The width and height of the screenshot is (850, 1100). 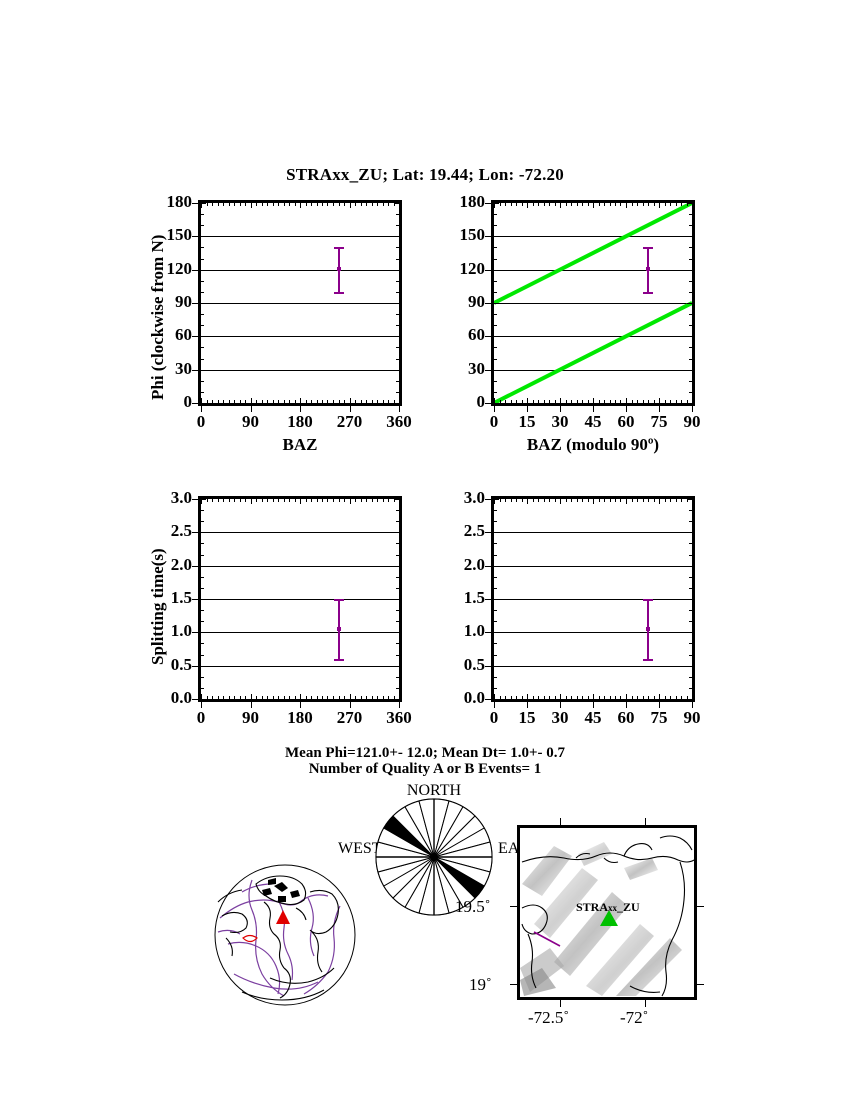 I want to click on reference-line-null-direction-lower, so click(x=593, y=352).